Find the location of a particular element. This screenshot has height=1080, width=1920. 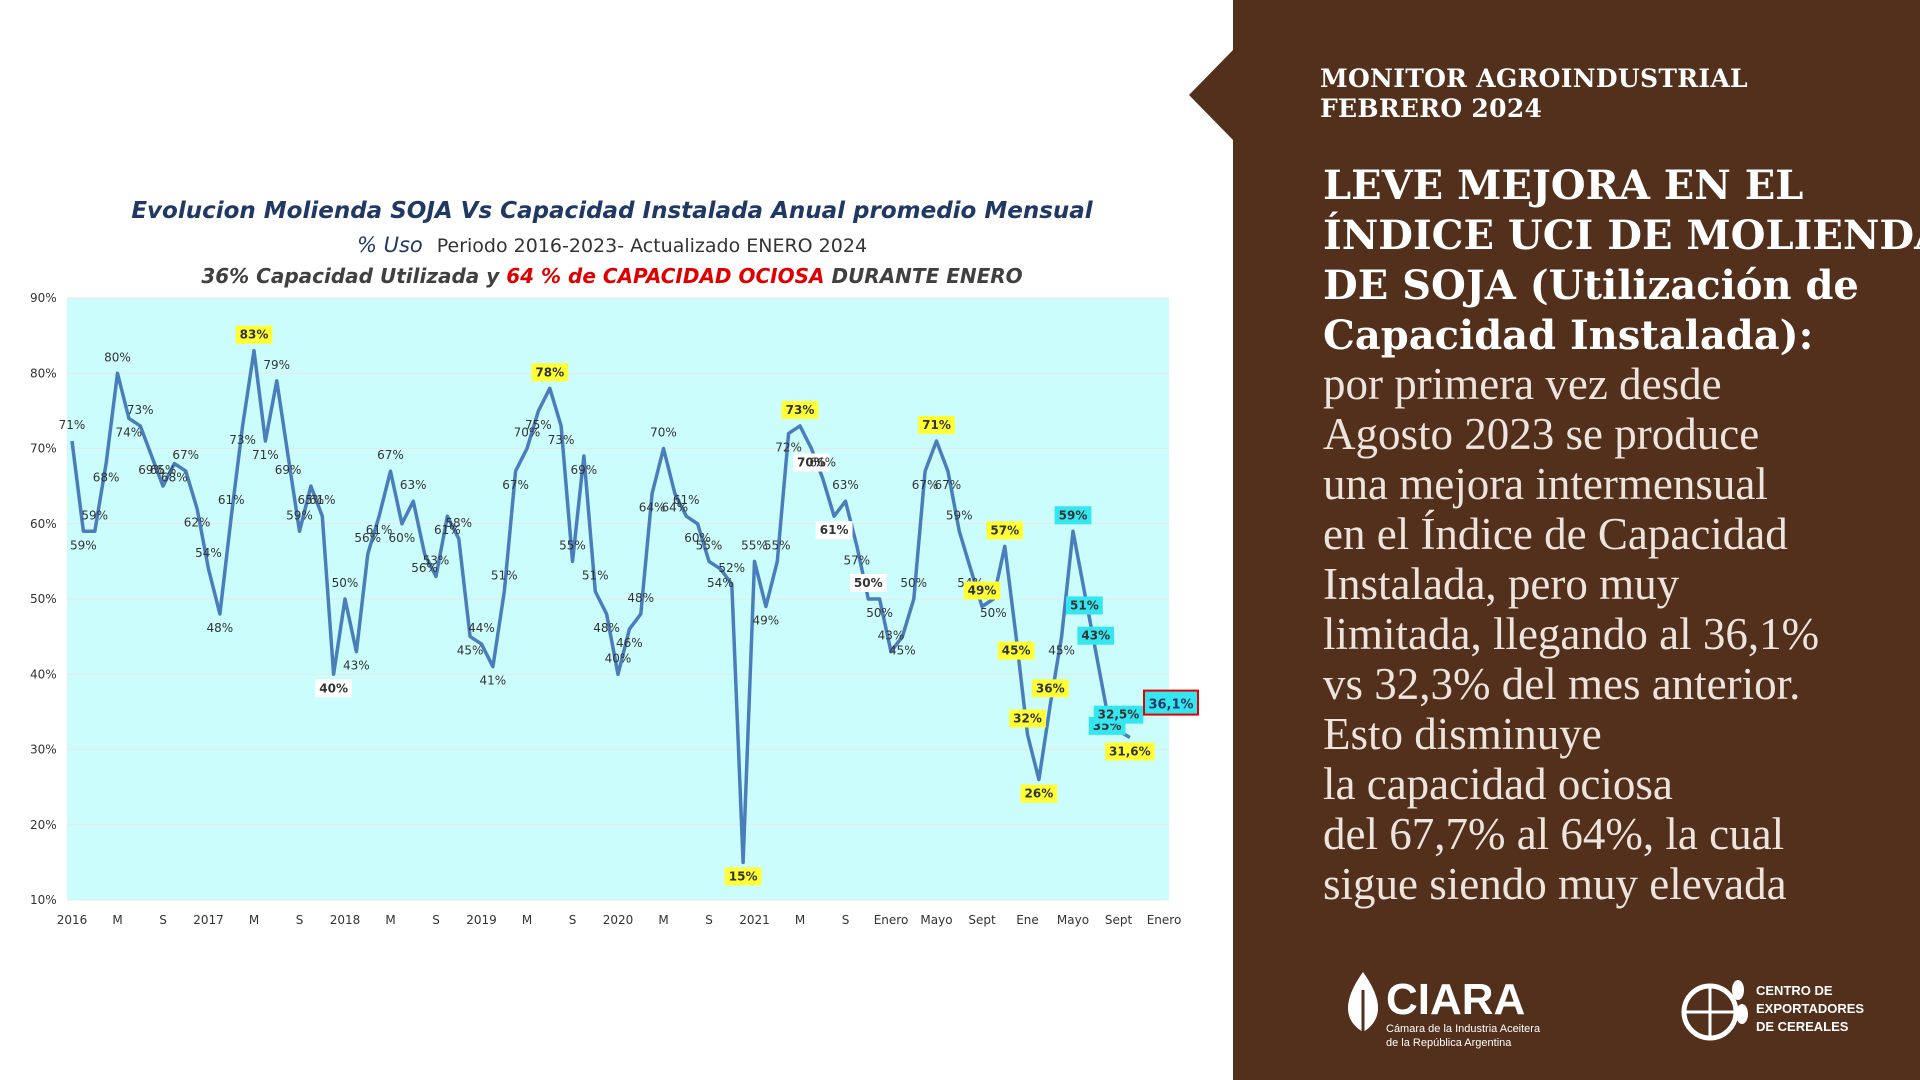

x-tick-label: 2021 is located at coordinates (754, 920).